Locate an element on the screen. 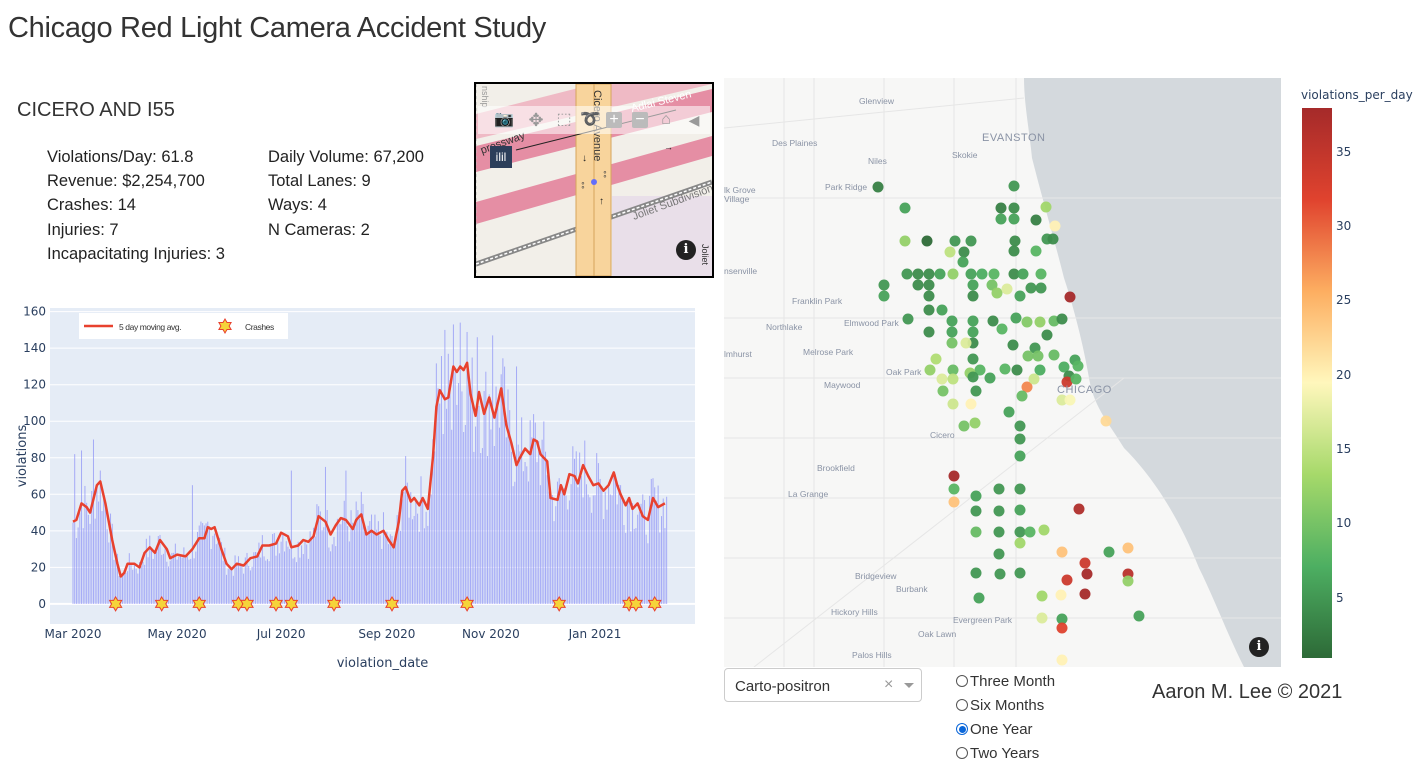  pan-icon: ✥ is located at coordinates (536, 120).